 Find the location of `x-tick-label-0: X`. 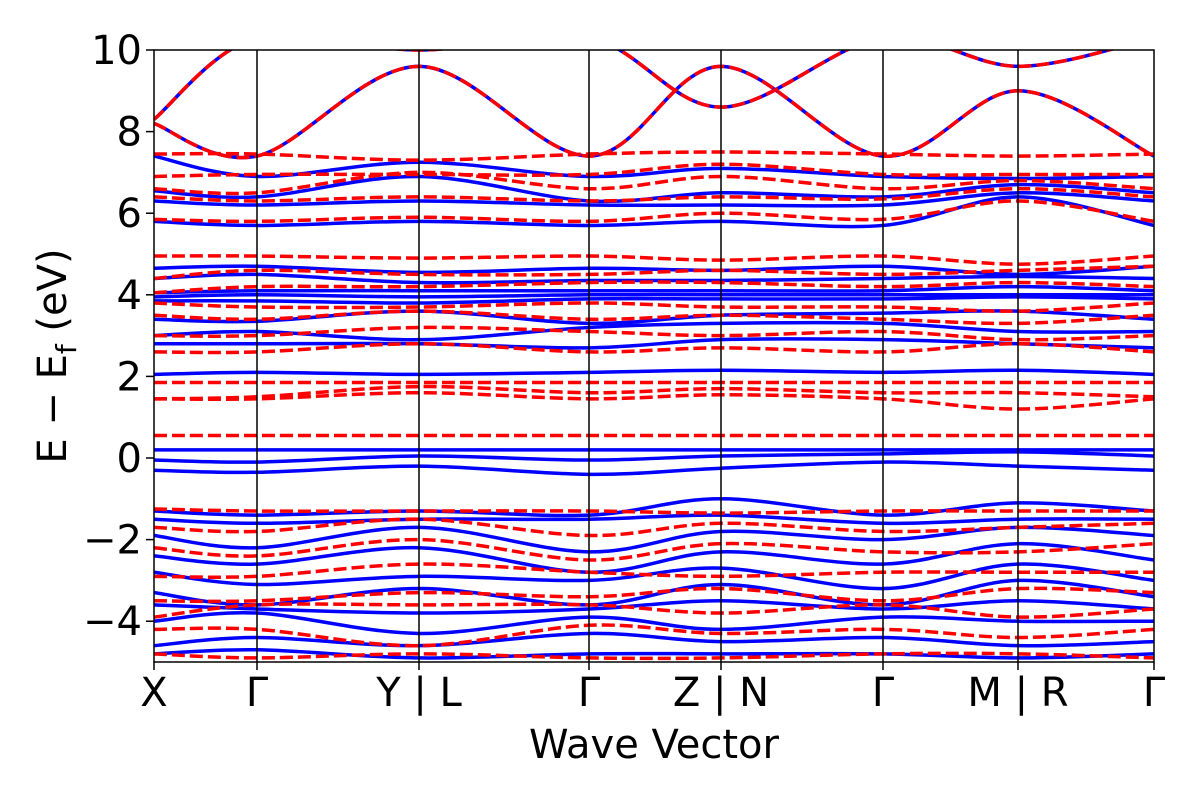

x-tick-label-0: X is located at coordinates (153, 693).